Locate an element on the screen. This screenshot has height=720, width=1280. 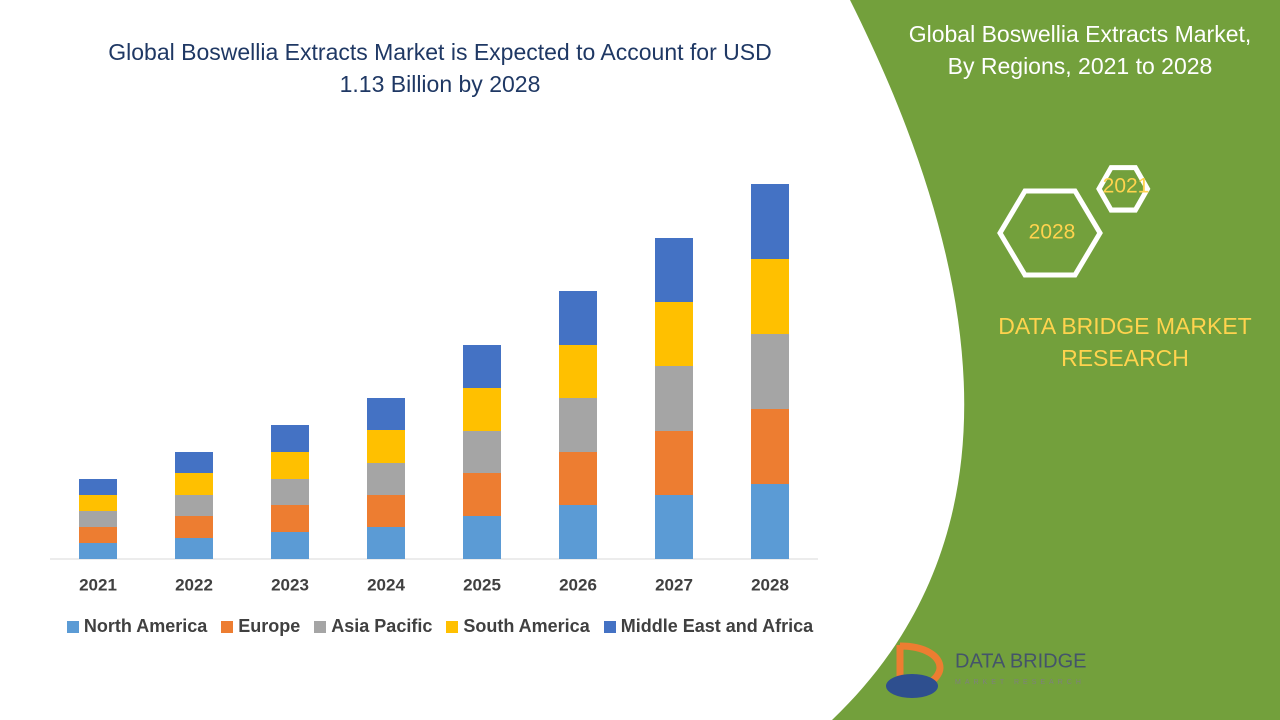
legend-label: Europe is located at coordinates (269, 626).